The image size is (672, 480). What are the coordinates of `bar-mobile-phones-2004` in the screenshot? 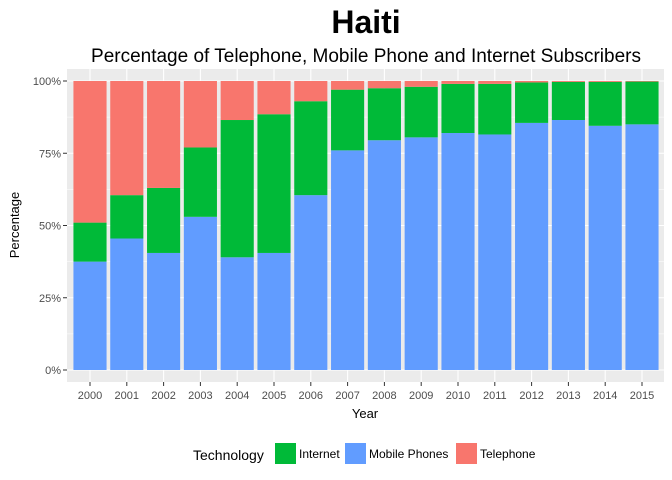 It's located at (237, 313).